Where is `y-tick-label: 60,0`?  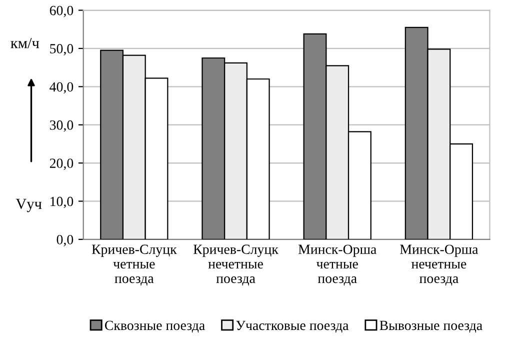
y-tick-label: 60,0 is located at coordinates (62, 12).